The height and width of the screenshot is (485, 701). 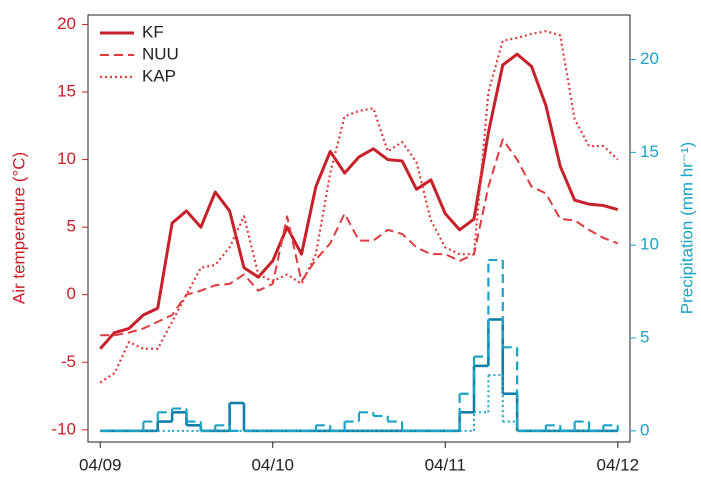 I want to click on y-tick-label: 10, so click(x=66, y=158).